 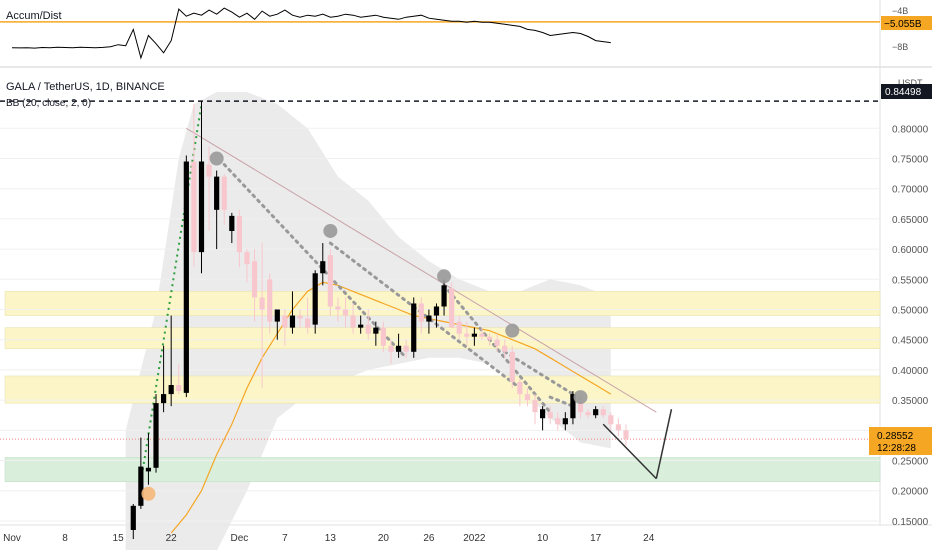 I want to click on currency-label: USDT, so click(x=910, y=83).